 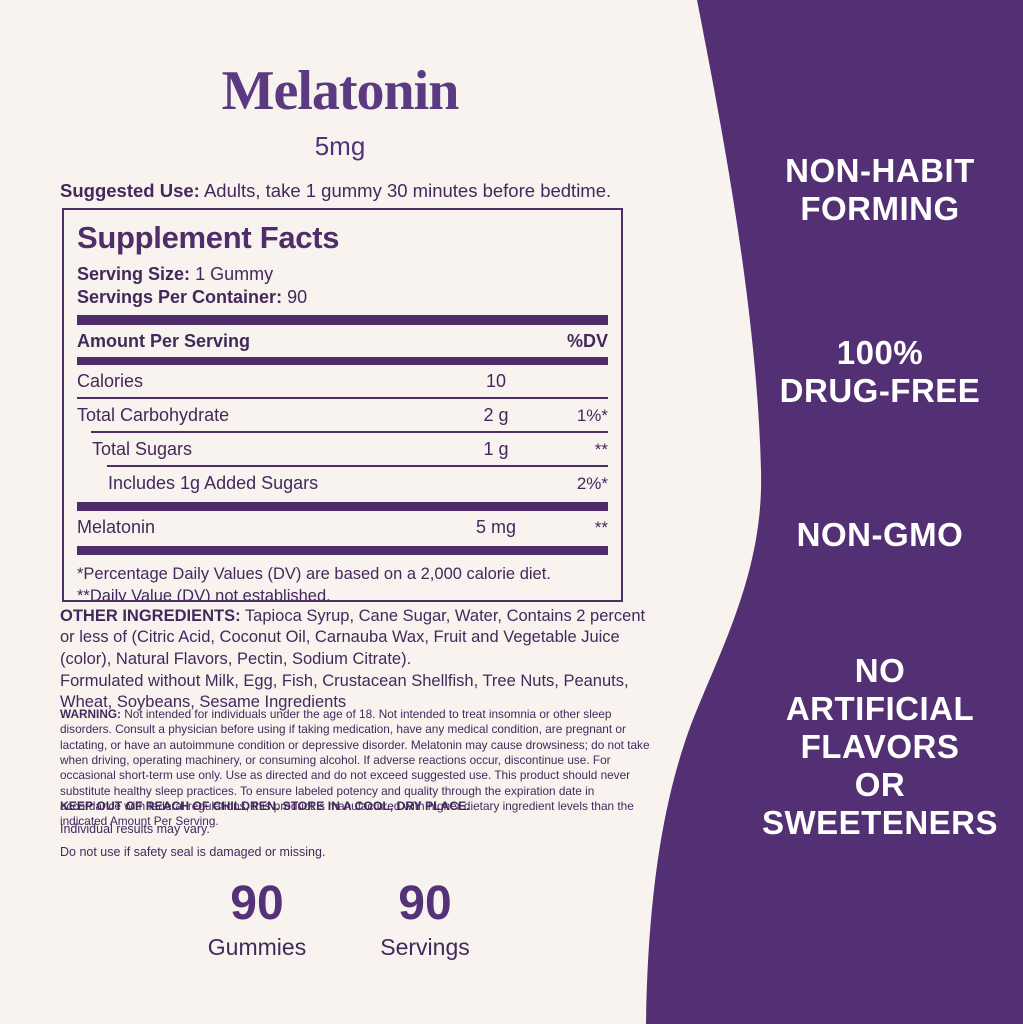 I want to click on claim-no-artificial: NO ARTIFICIAL FLAVORS OR SWEETENERS, so click(x=880, y=746).